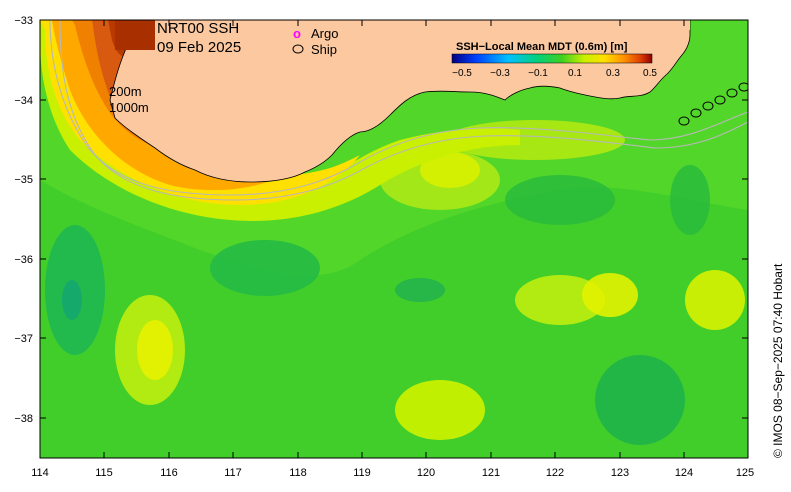 The width and height of the screenshot is (791, 492). What do you see at coordinates (745, 473) in the screenshot?
I see `x-tick-label: 125` at bounding box center [745, 473].